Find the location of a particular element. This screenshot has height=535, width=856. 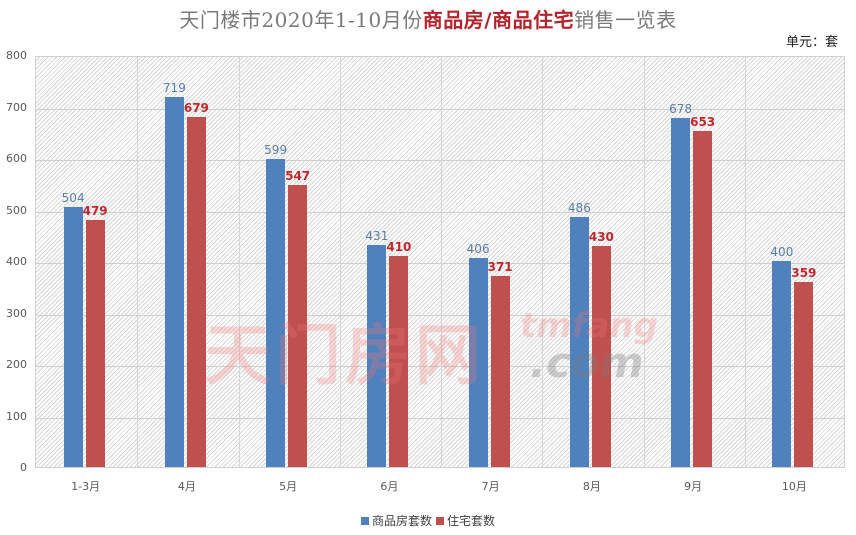

data-label: 431 is located at coordinates (377, 236).